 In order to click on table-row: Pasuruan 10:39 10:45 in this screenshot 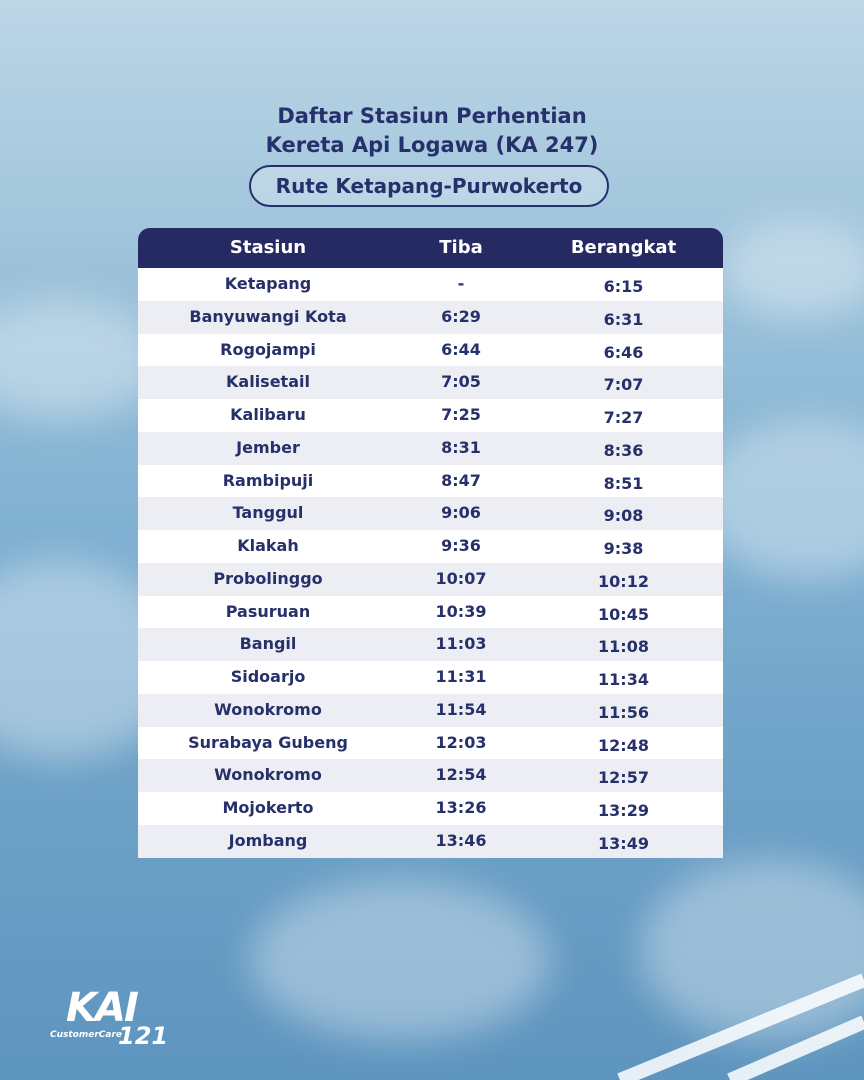, I will do `click(430, 612)`.